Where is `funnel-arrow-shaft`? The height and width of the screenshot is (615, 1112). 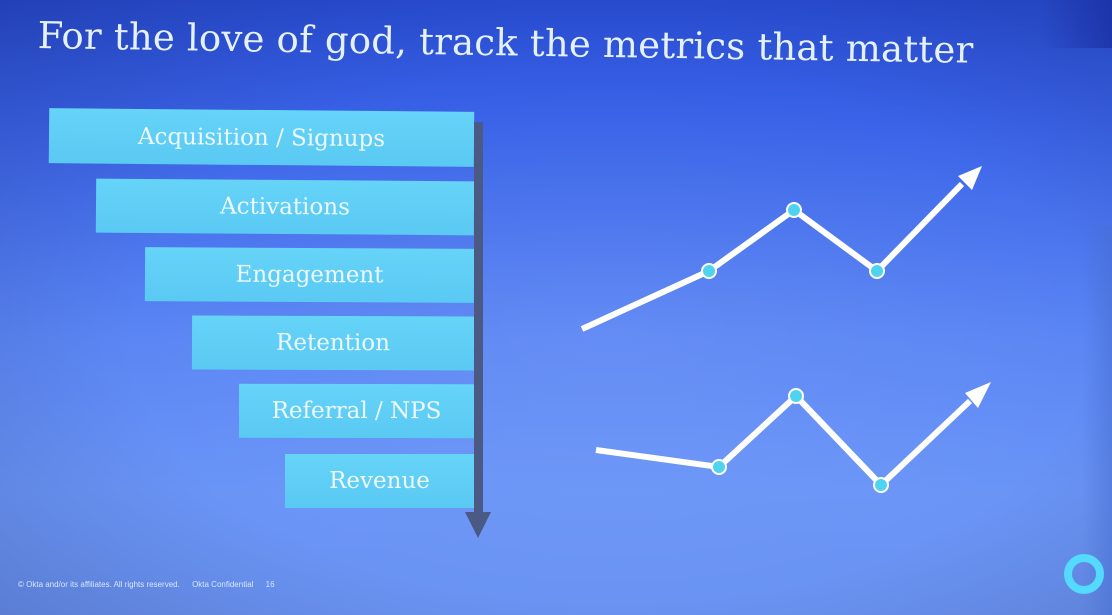
funnel-arrow-shaft is located at coordinates (478, 319).